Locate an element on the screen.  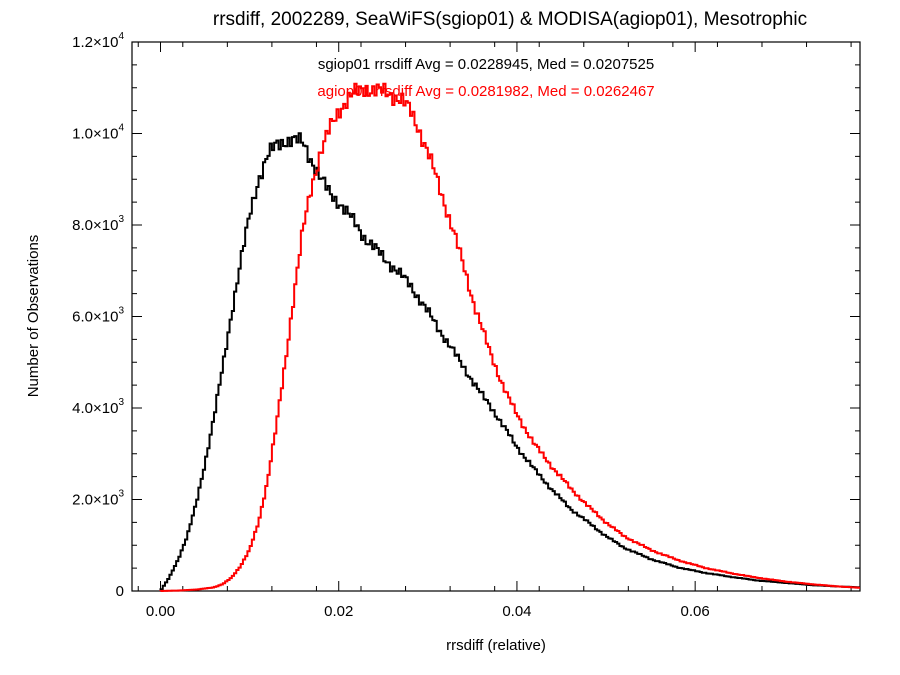
y-tick-label: 6.0×10³ is located at coordinates (98, 316).